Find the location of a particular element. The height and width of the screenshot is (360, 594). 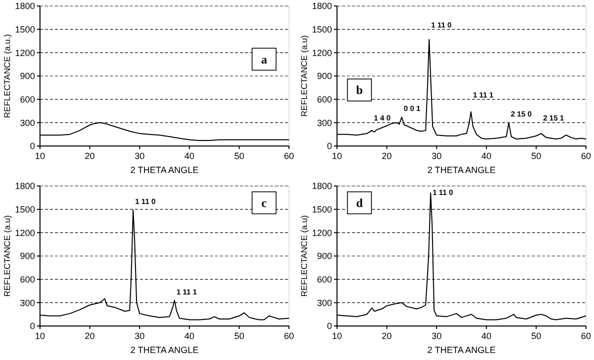

annotation: d is located at coordinates (360, 203).